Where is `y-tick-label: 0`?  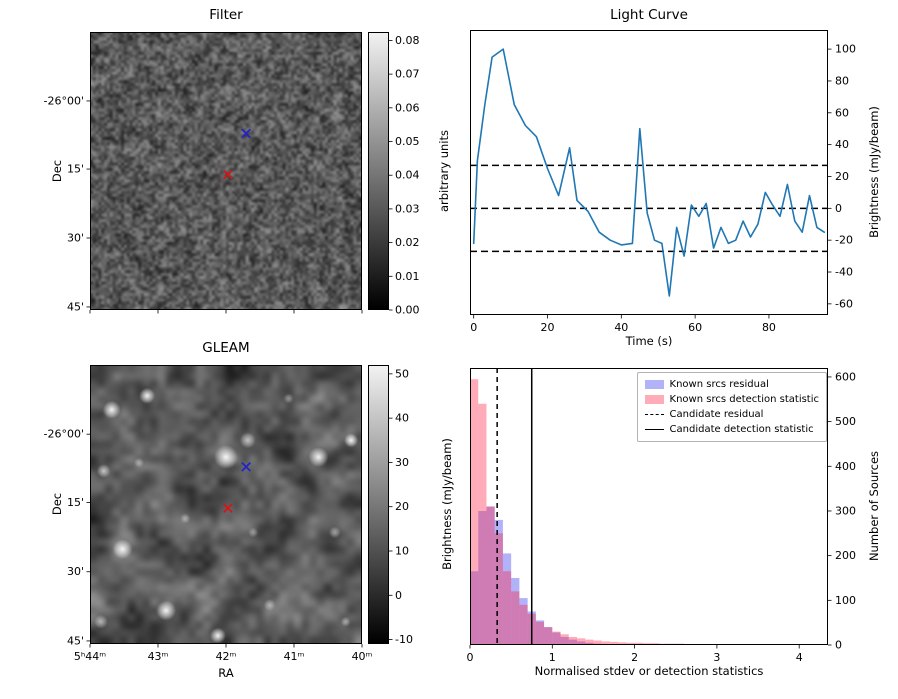 y-tick-label: 0 is located at coordinates (838, 645).